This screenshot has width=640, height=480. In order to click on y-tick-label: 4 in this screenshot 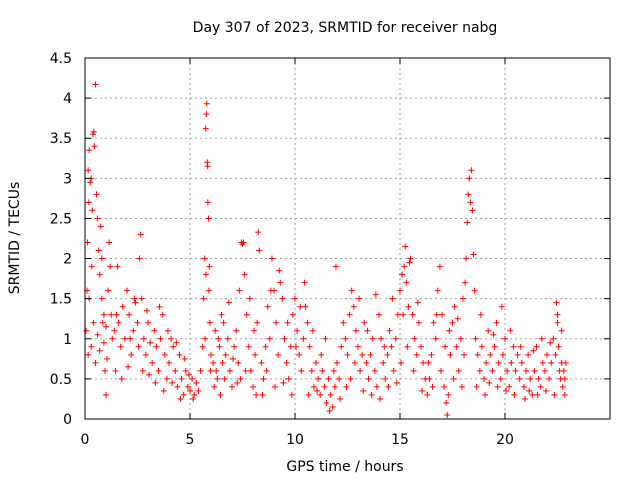, I will do `click(67, 99)`.